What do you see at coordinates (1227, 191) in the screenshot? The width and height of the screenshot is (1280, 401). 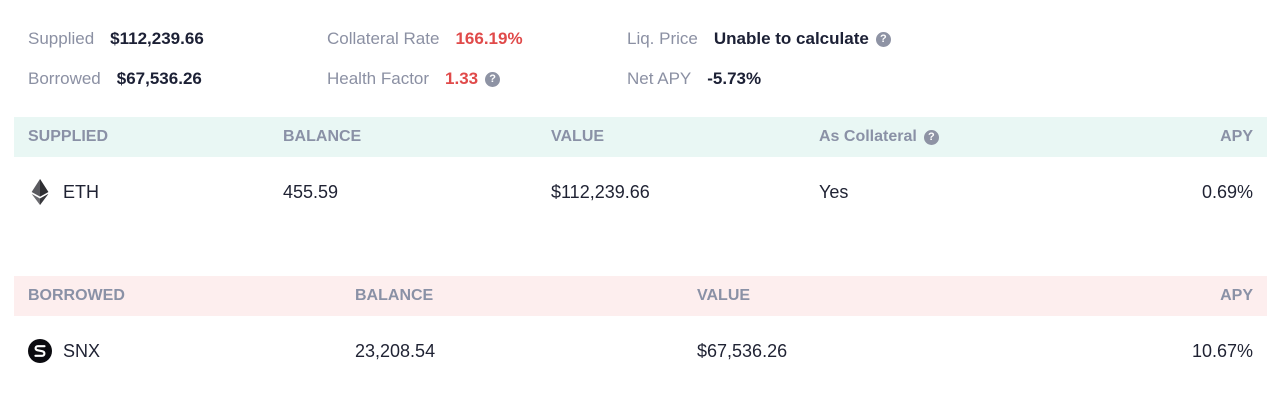 I see `apy-cell: 0.69%` at bounding box center [1227, 191].